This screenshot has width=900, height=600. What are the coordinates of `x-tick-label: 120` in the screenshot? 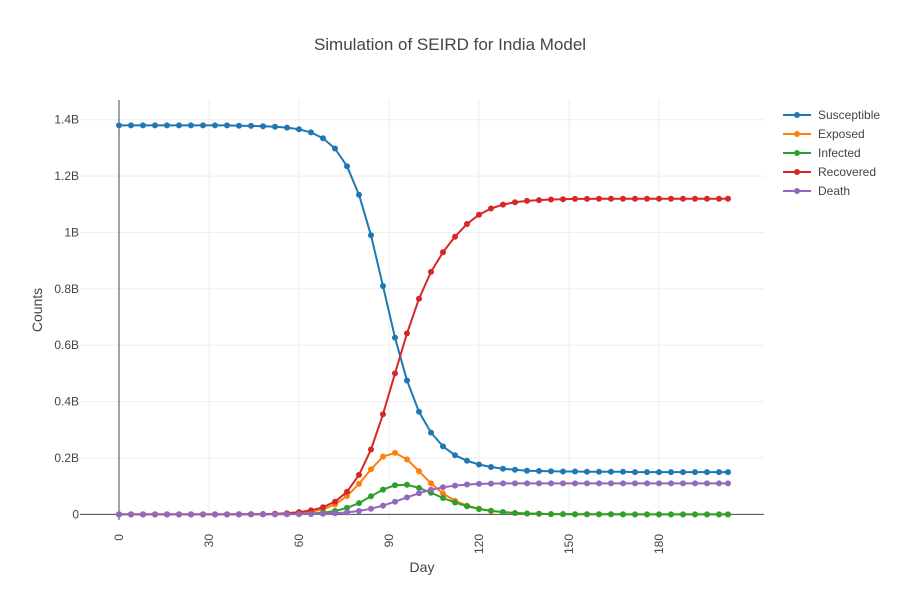 It's located at (479, 544).